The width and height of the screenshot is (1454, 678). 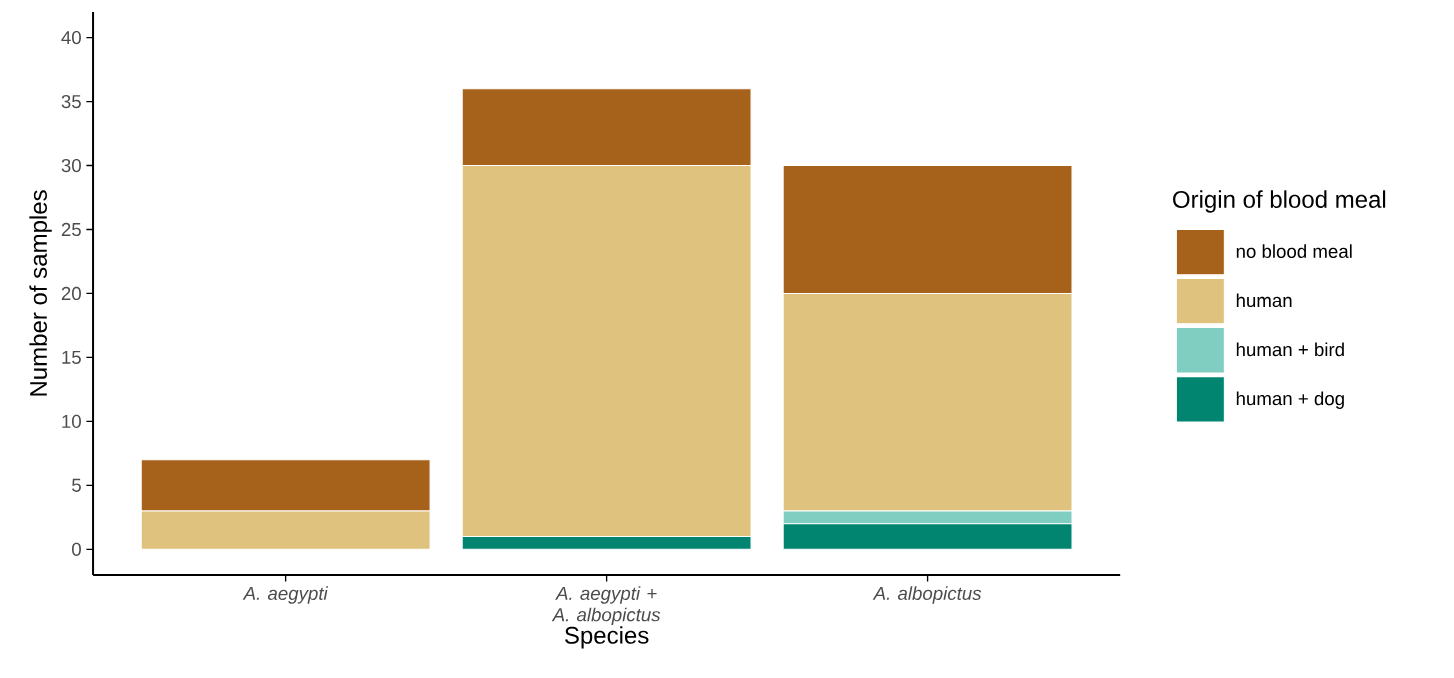 I want to click on y-tick-label: 15, so click(x=71, y=358).